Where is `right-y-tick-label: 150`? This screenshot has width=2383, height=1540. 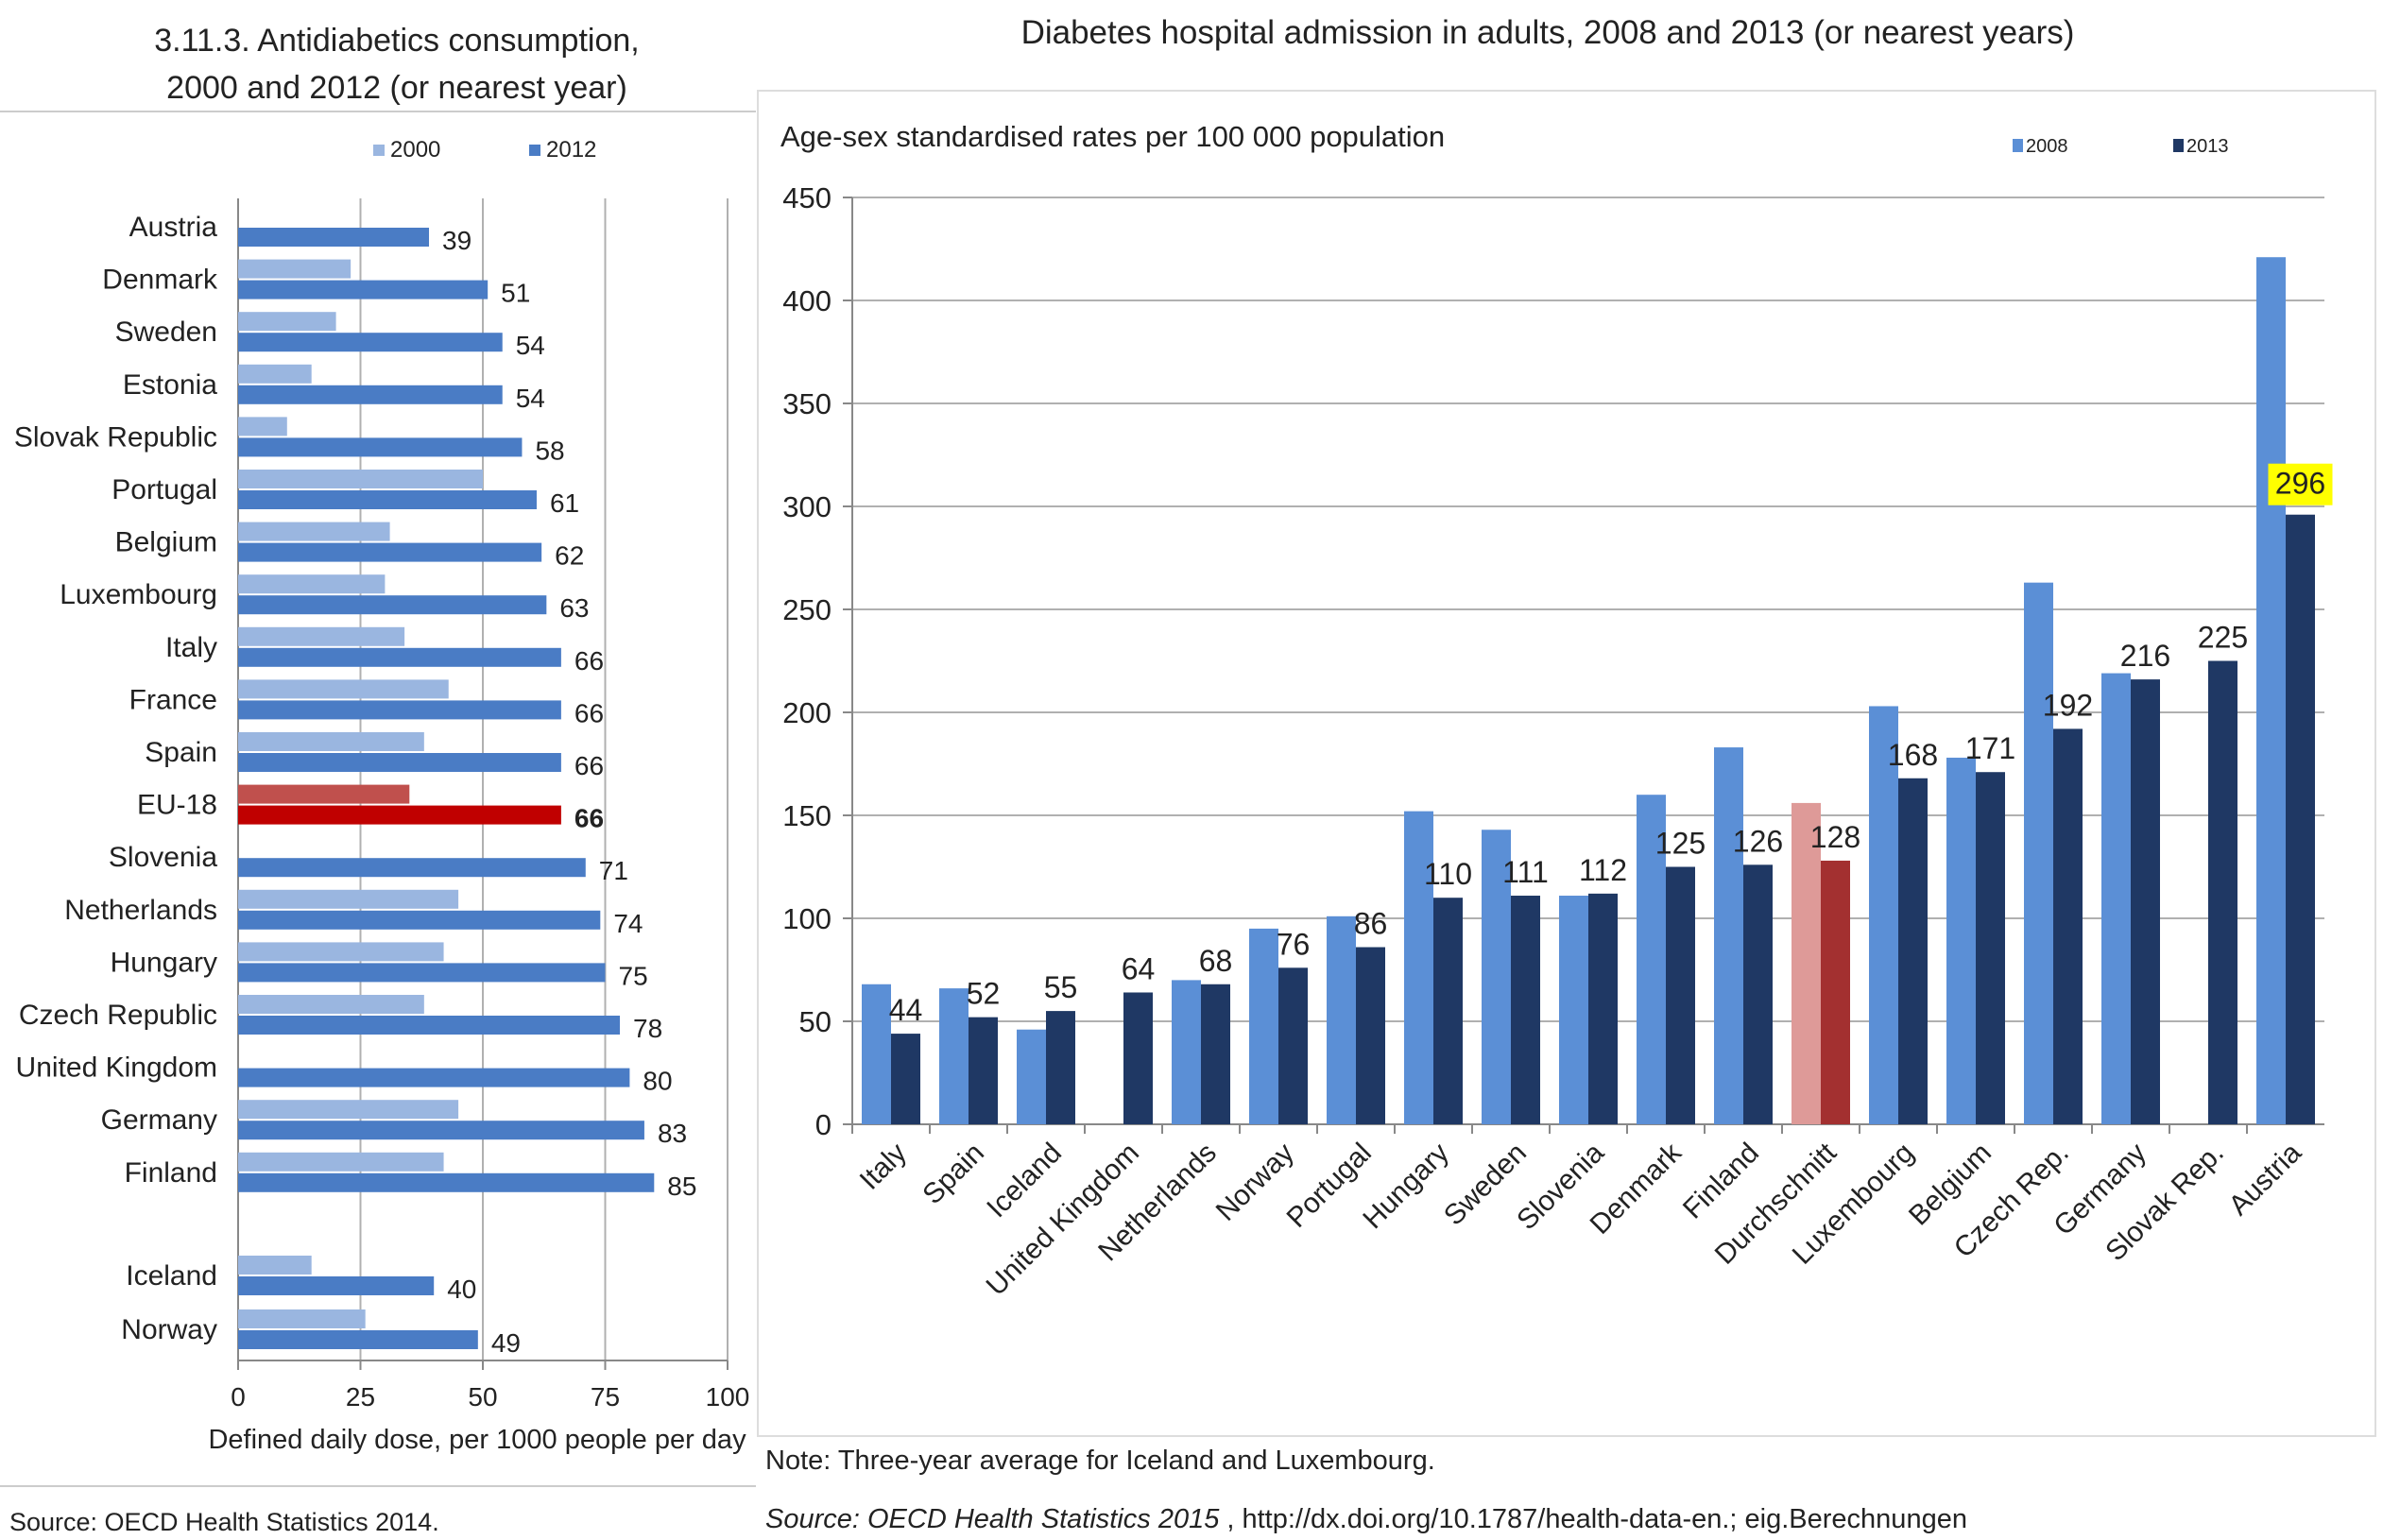
right-y-tick-label: 150 is located at coordinates (806, 816).